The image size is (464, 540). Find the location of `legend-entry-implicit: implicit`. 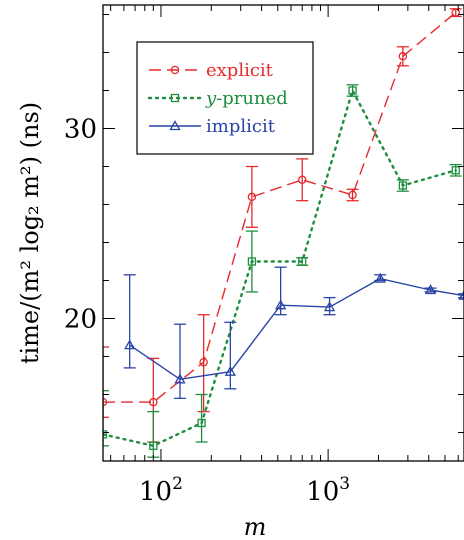

legend-entry-implicit: implicit is located at coordinates (212, 126).